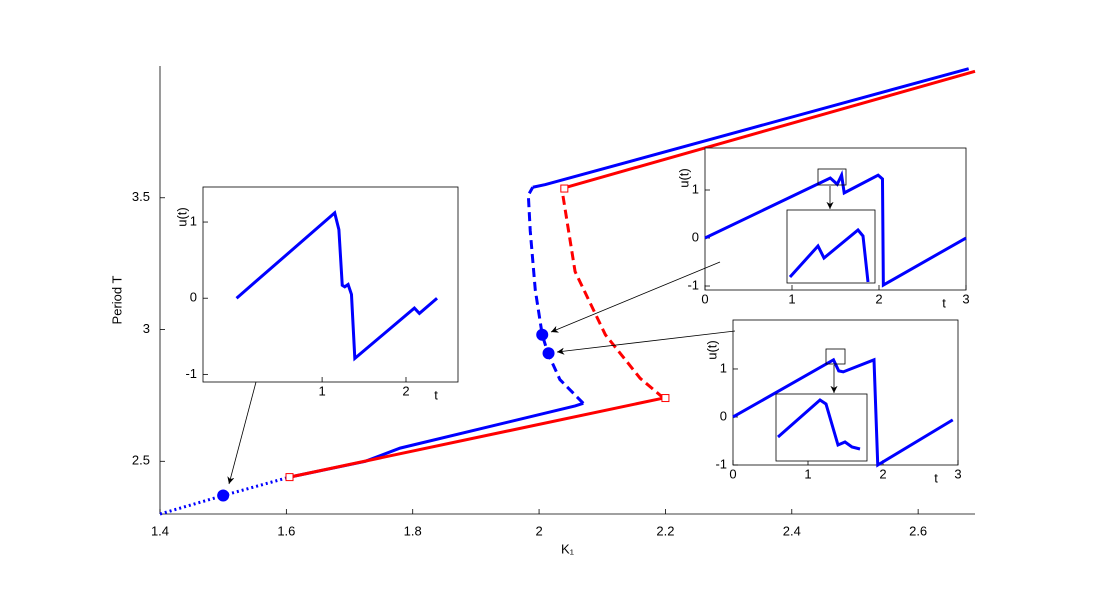  What do you see at coordinates (413, 530) in the screenshot?
I see `x-tick-label: 1.8` at bounding box center [413, 530].